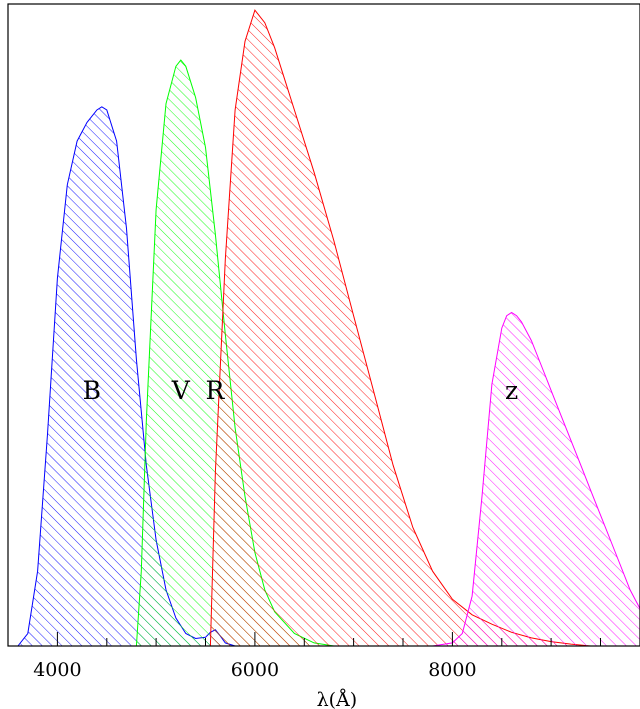 The image size is (640, 709). What do you see at coordinates (511, 390) in the screenshot?
I see `band-label-z: z` at bounding box center [511, 390].